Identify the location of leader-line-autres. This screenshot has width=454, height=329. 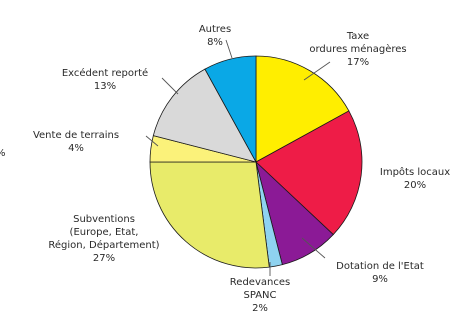
(229, 49).